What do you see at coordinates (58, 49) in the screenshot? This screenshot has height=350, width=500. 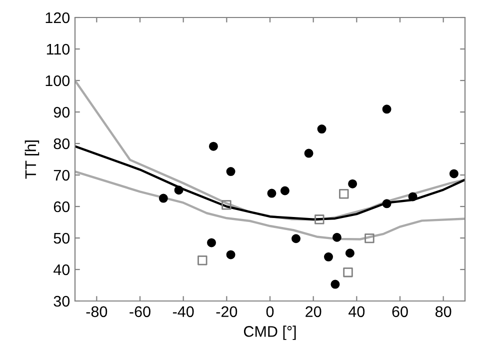 I see `y-tick-label: 110` at bounding box center [58, 49].